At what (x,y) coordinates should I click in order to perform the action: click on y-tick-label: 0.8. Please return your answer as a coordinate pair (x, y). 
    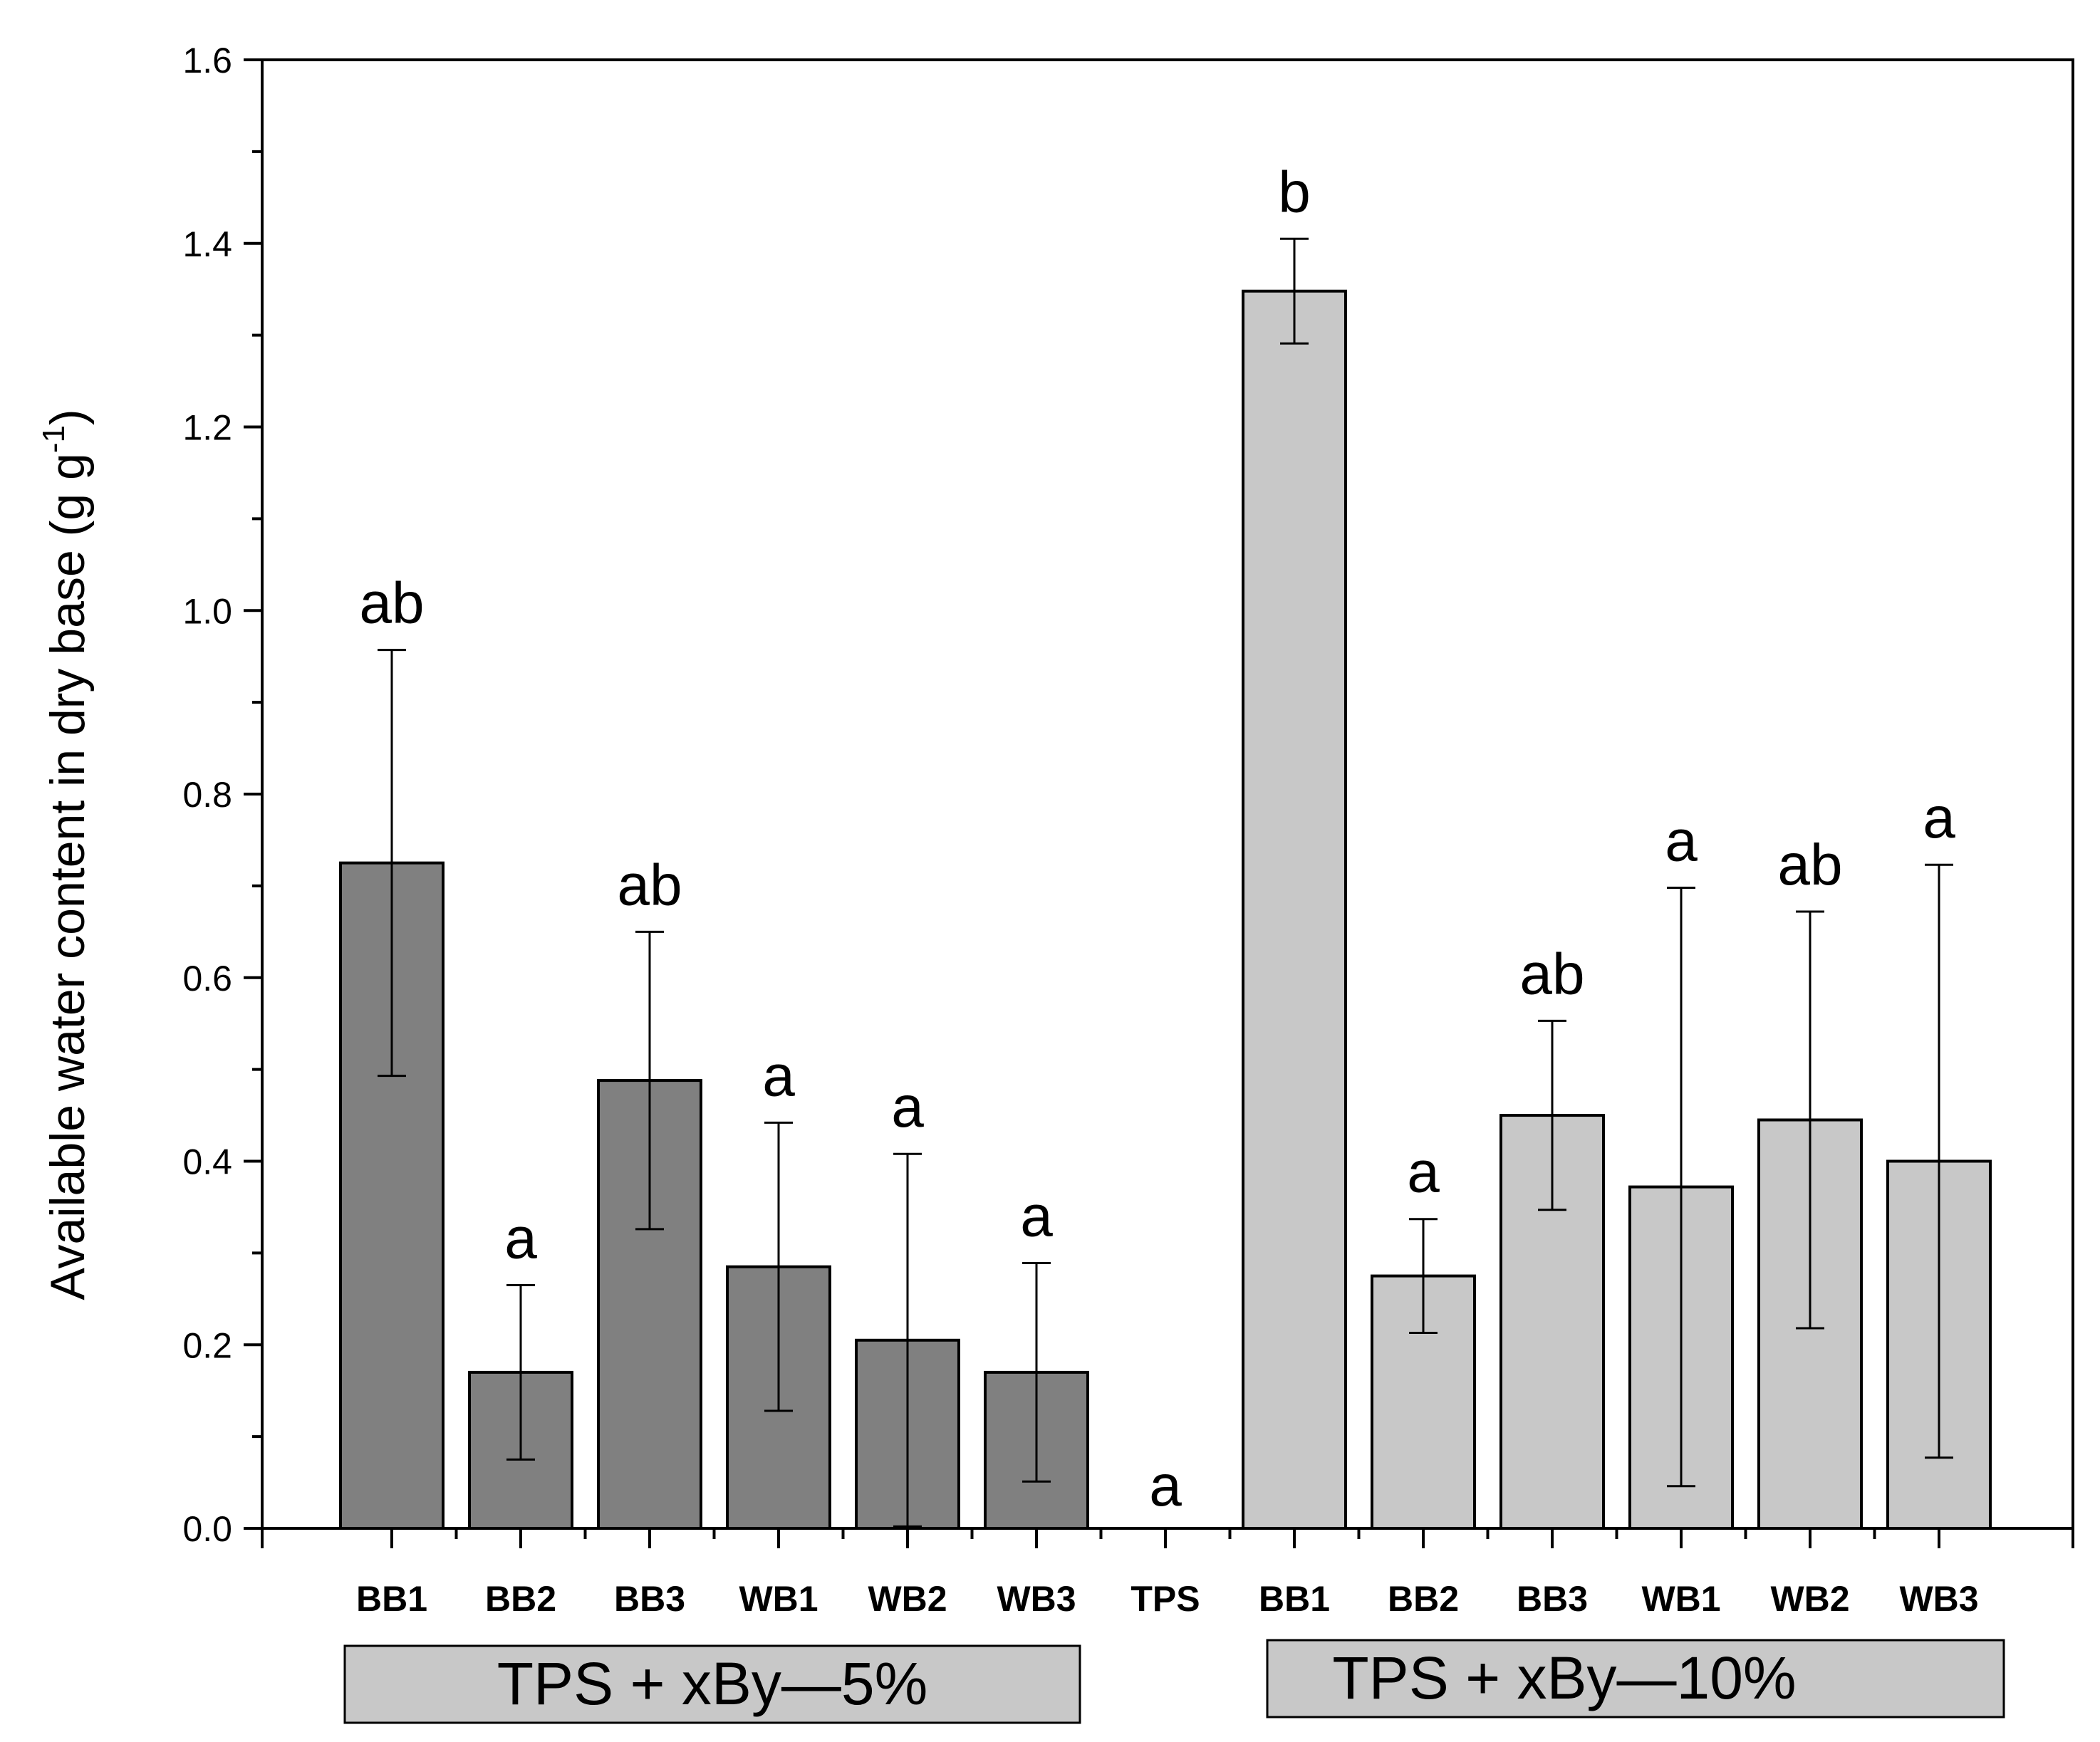
    Looking at the image, I should click on (207, 795).